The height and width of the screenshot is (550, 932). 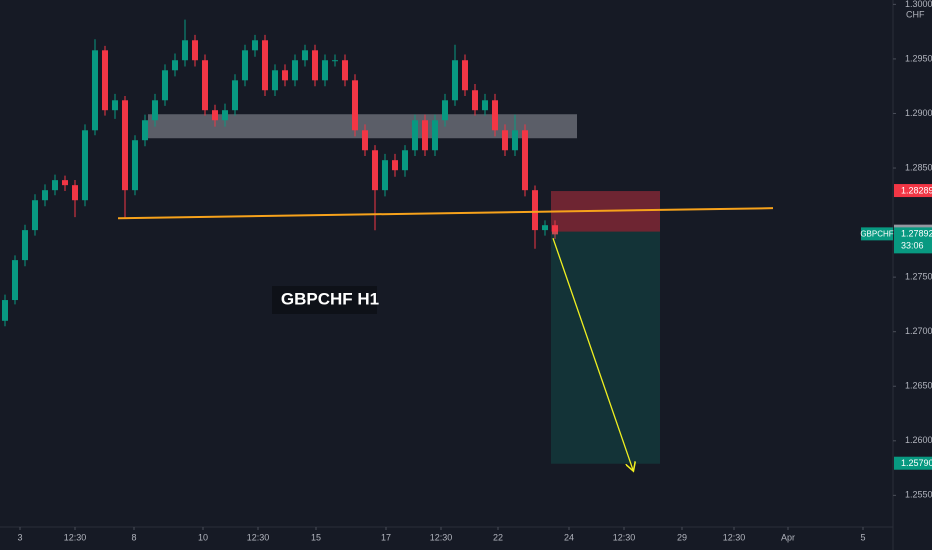 What do you see at coordinates (918, 58) in the screenshot?
I see `y-tick-label: 1.29500` at bounding box center [918, 58].